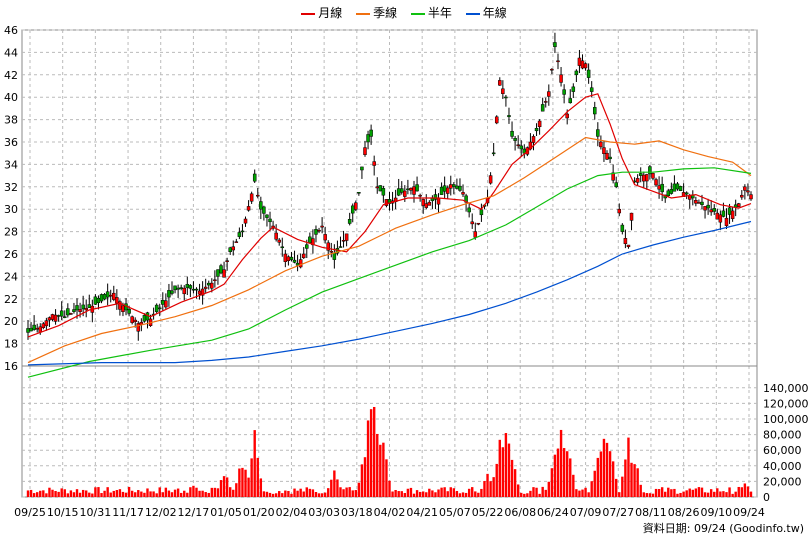  I want to click on volume-tick-label: 60,000, so click(782, 450).